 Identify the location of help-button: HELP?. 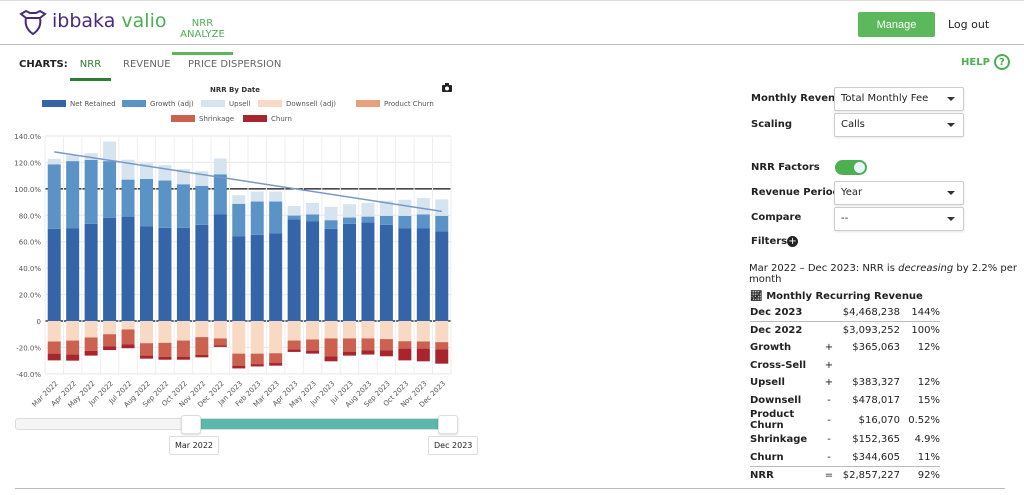
(985, 62).